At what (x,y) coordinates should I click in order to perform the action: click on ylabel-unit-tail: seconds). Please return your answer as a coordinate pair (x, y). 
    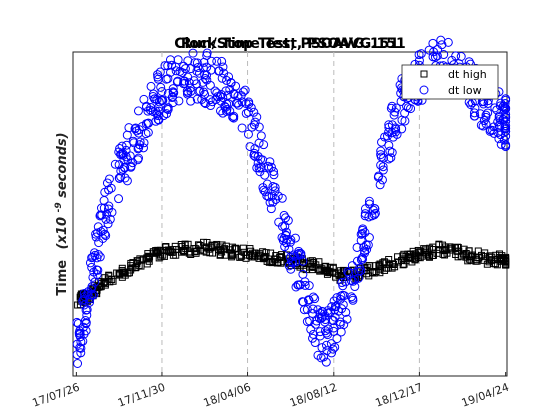
    Looking at the image, I should click on (62, 164).